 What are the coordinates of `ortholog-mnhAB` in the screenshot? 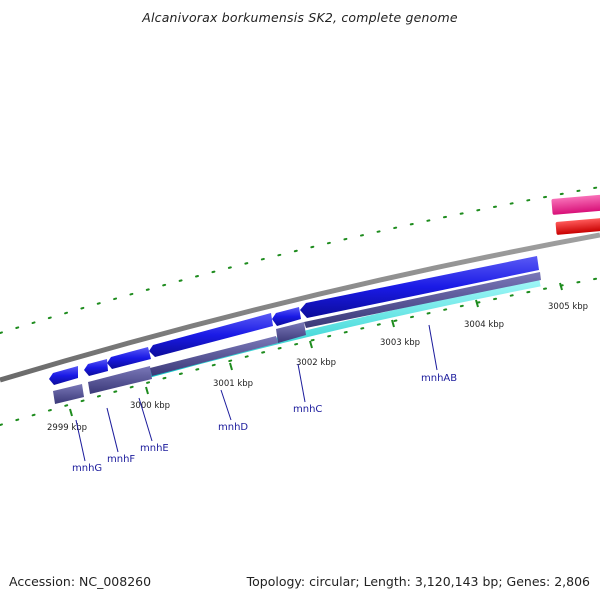 It's located at (422, 300).